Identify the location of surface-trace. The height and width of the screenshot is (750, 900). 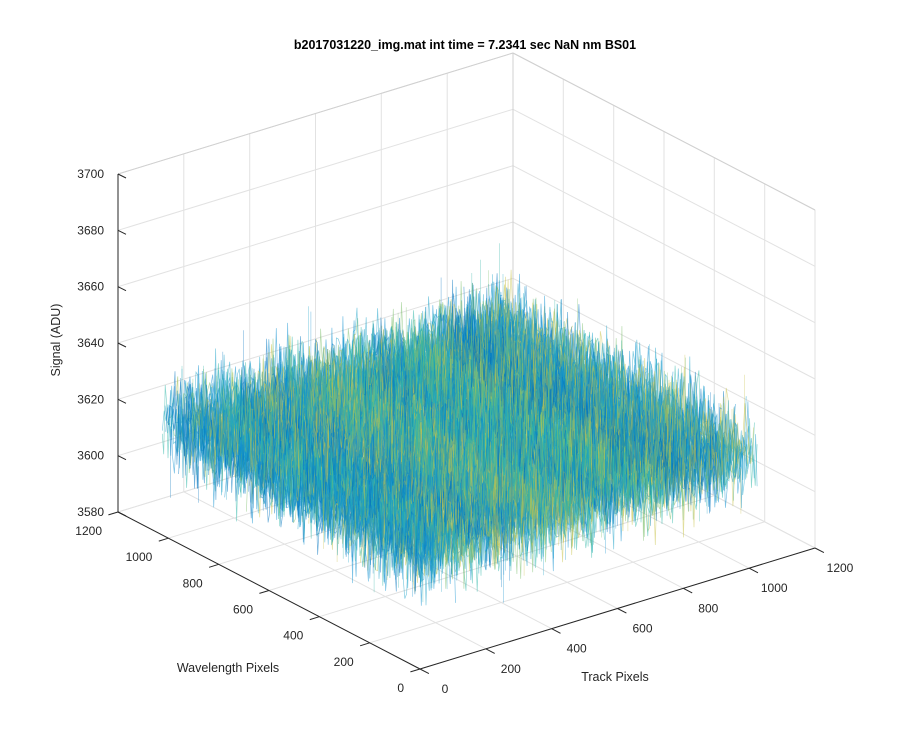
(333, 378).